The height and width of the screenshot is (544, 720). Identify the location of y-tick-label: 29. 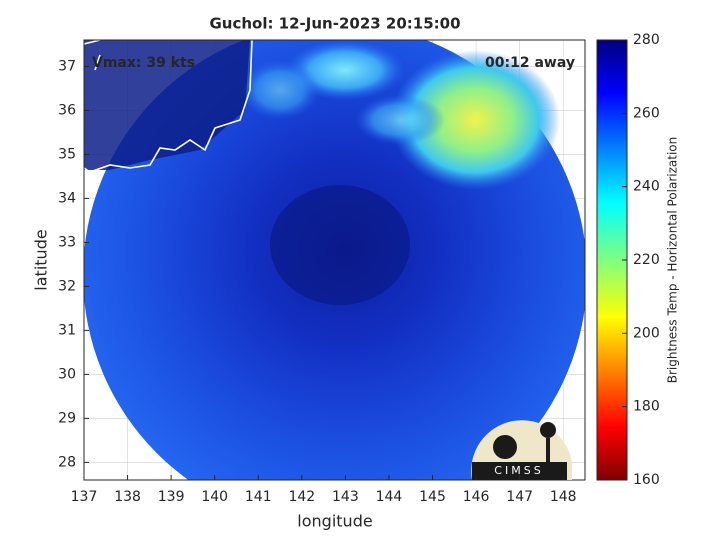
(67, 418).